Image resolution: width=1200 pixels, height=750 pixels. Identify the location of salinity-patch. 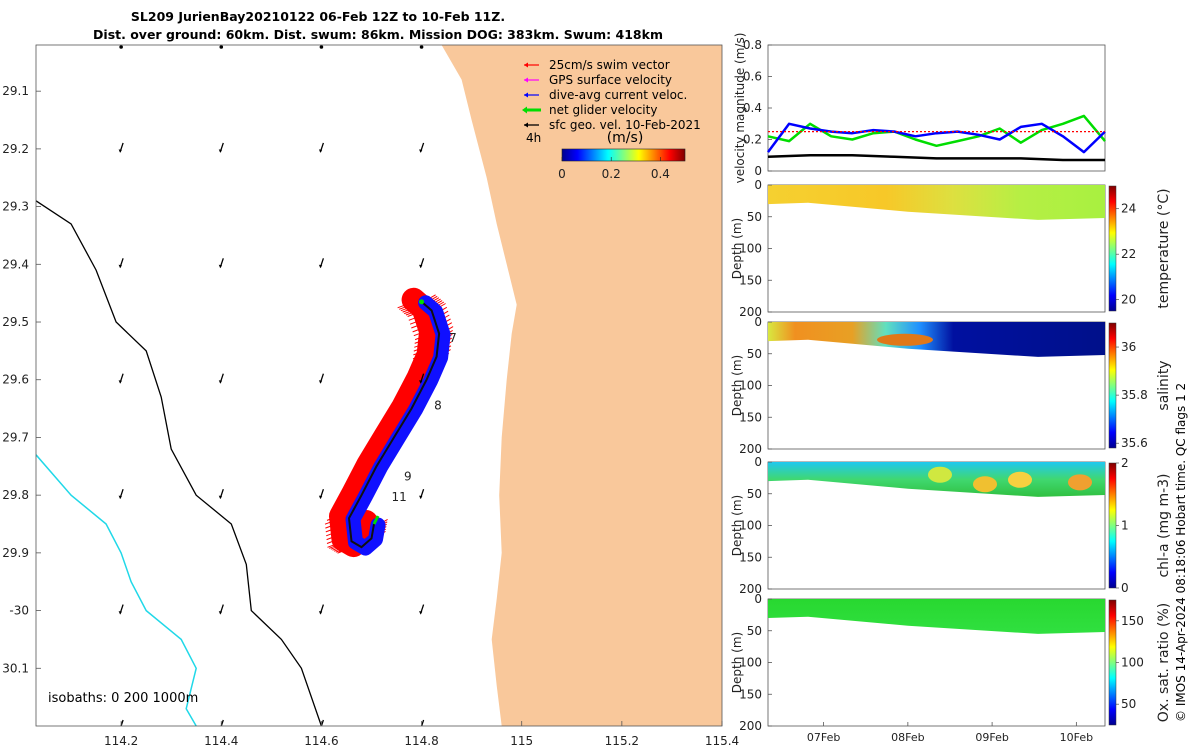
(905, 339).